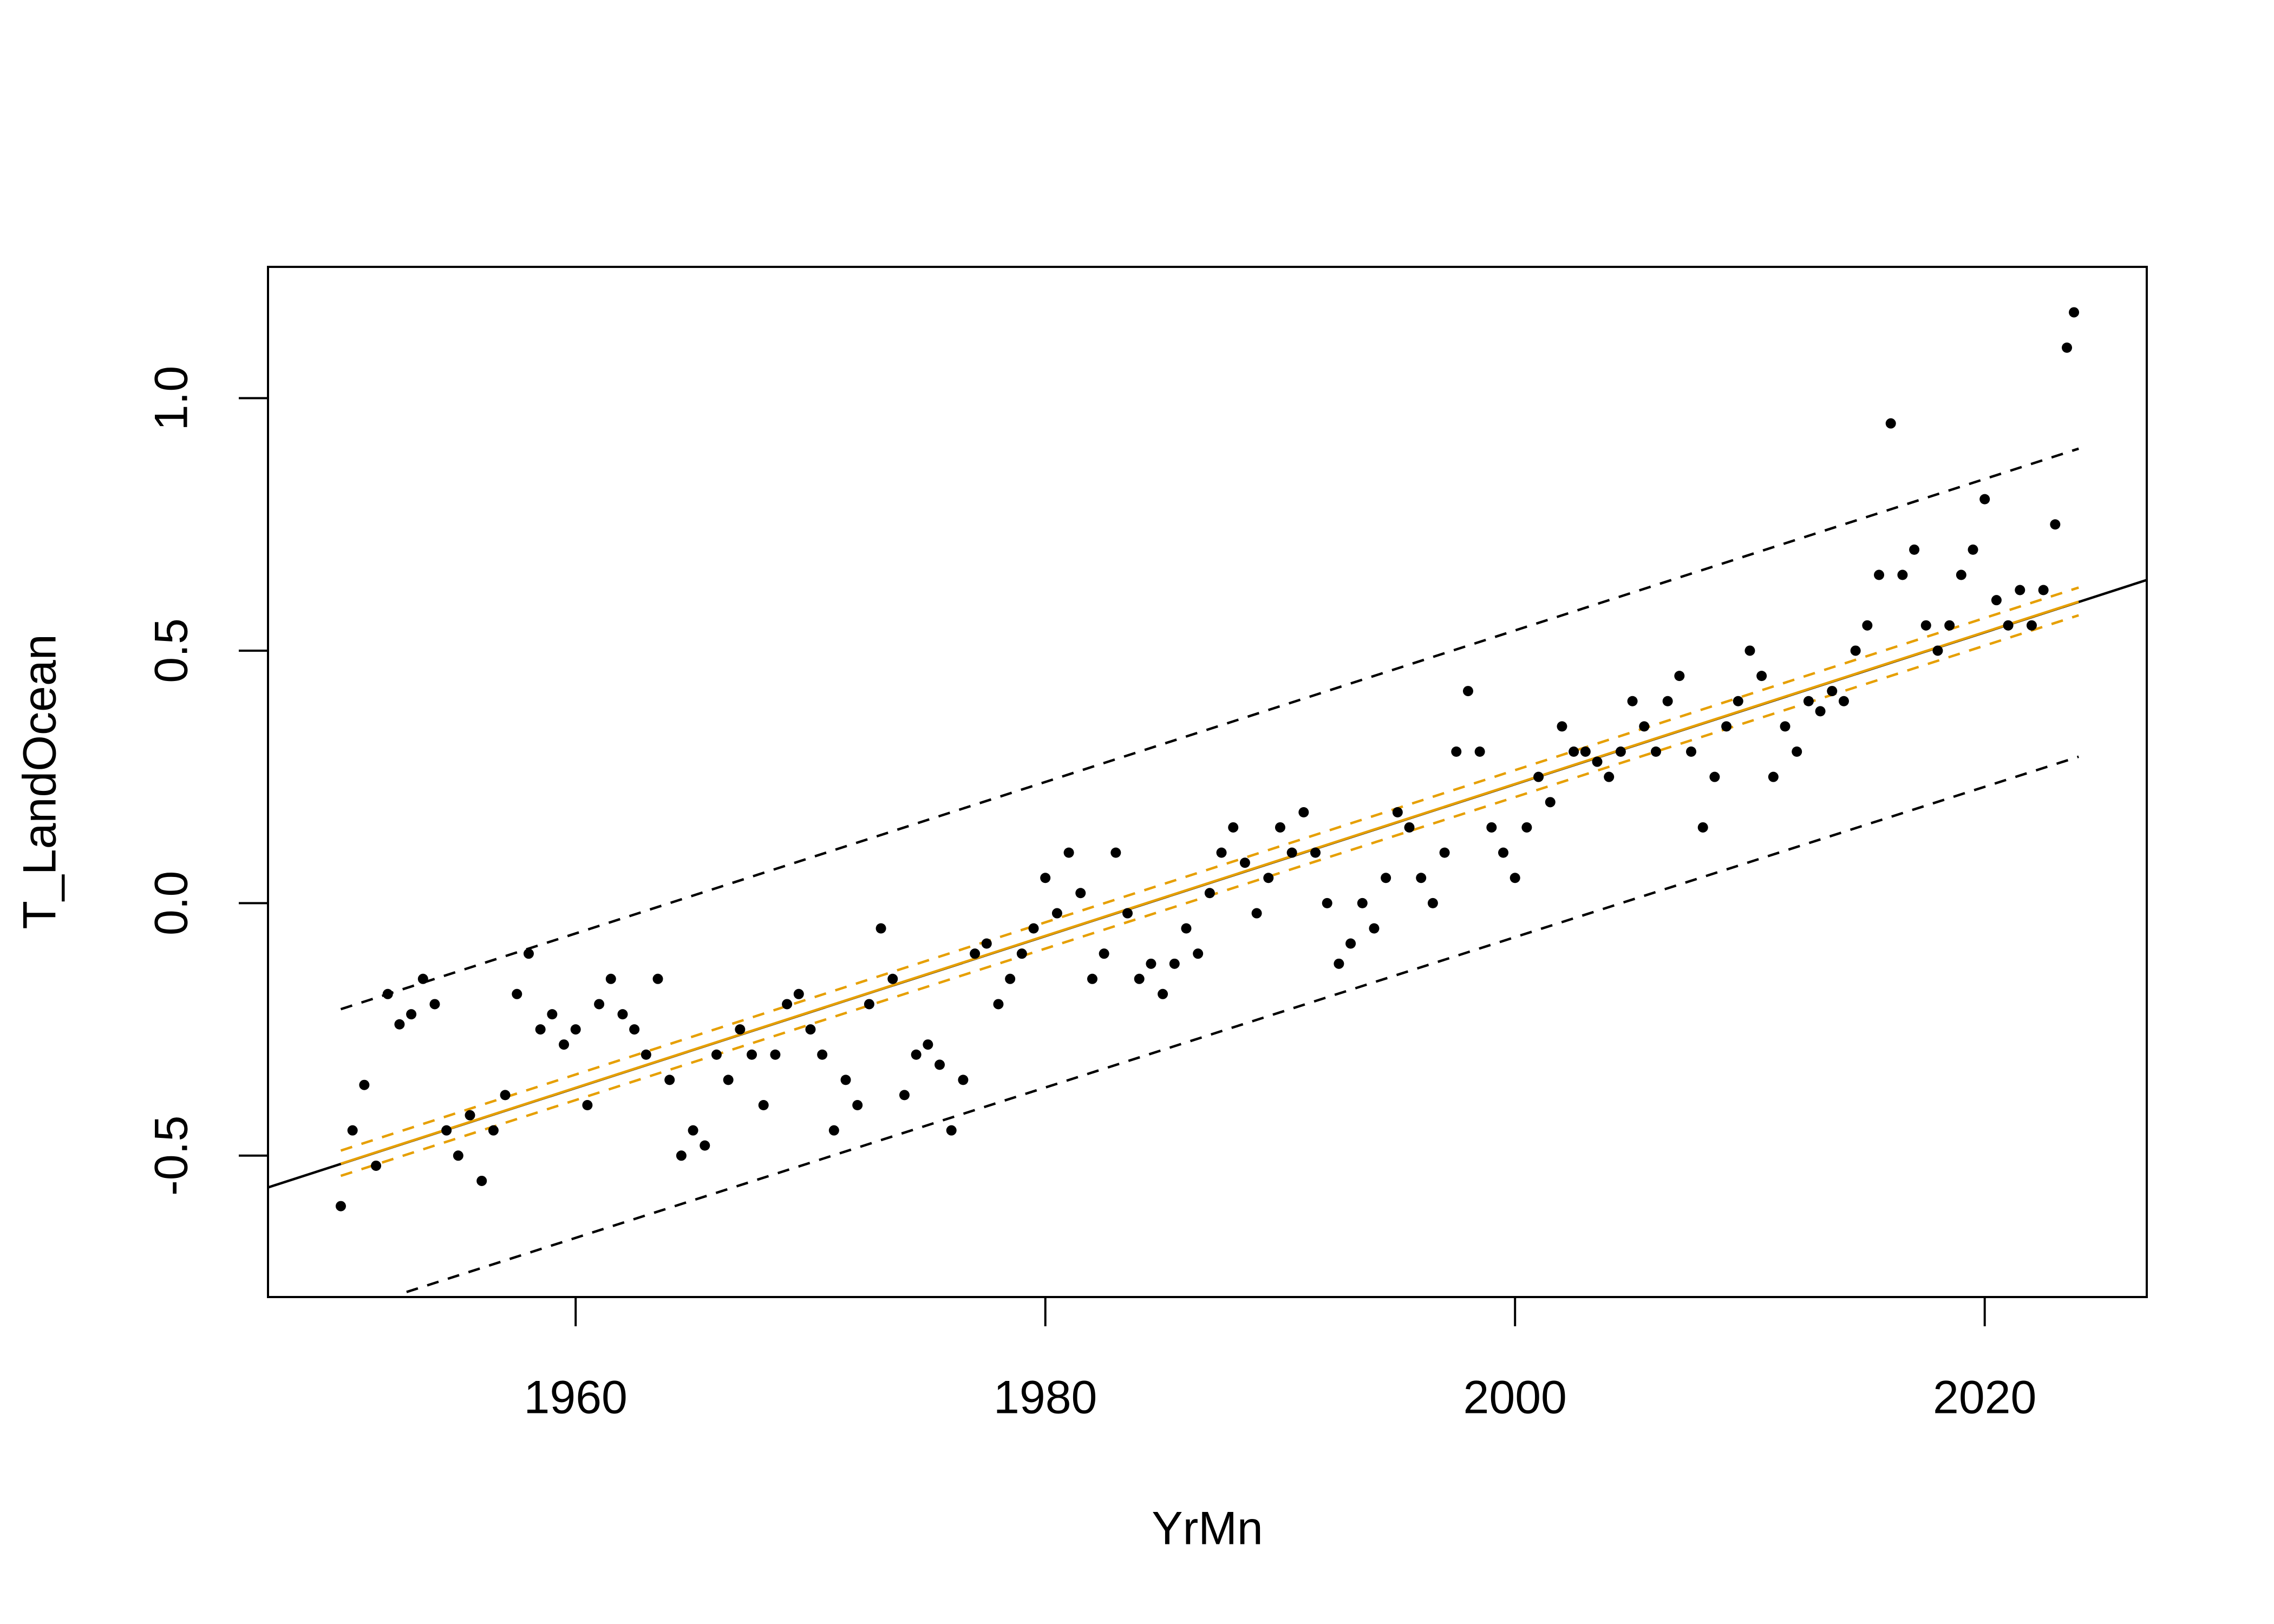 Image resolution: width=2274 pixels, height=1624 pixels. I want to click on y-tick-label: 0.0, so click(172, 903).